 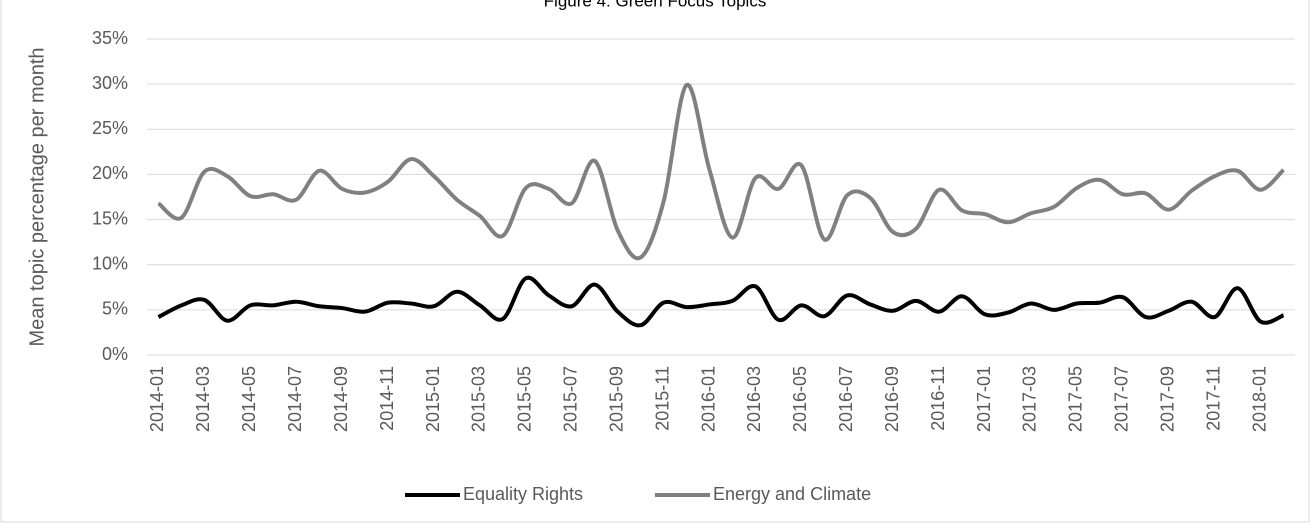 I want to click on y-tick-label: 20%, so click(x=110, y=173).